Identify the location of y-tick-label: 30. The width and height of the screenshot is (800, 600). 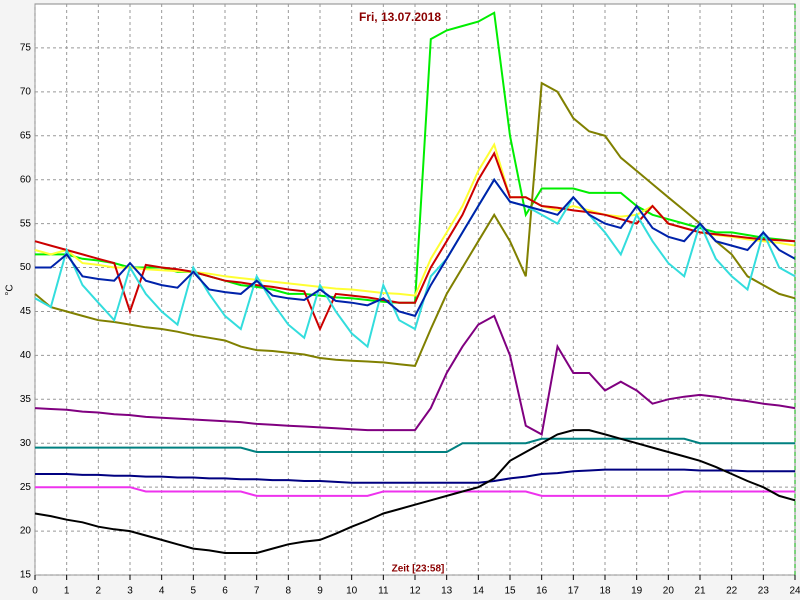
(26, 443).